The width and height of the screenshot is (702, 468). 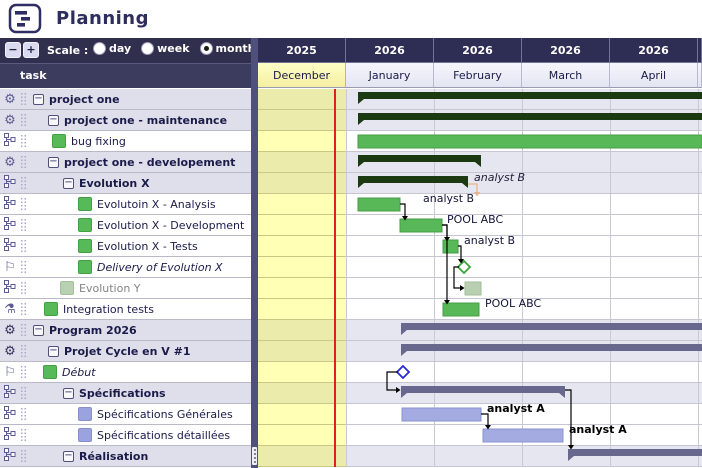 What do you see at coordinates (125, 351) in the screenshot?
I see `task-row: ⚙ − Projet Cycle en V #1` at bounding box center [125, 351].